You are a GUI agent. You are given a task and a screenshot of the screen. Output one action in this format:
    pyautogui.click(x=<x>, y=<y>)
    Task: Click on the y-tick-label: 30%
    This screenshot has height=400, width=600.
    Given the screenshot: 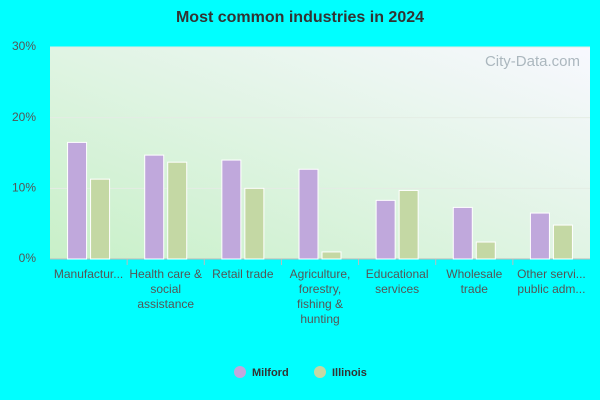 What is the action you would take?
    pyautogui.click(x=24, y=46)
    